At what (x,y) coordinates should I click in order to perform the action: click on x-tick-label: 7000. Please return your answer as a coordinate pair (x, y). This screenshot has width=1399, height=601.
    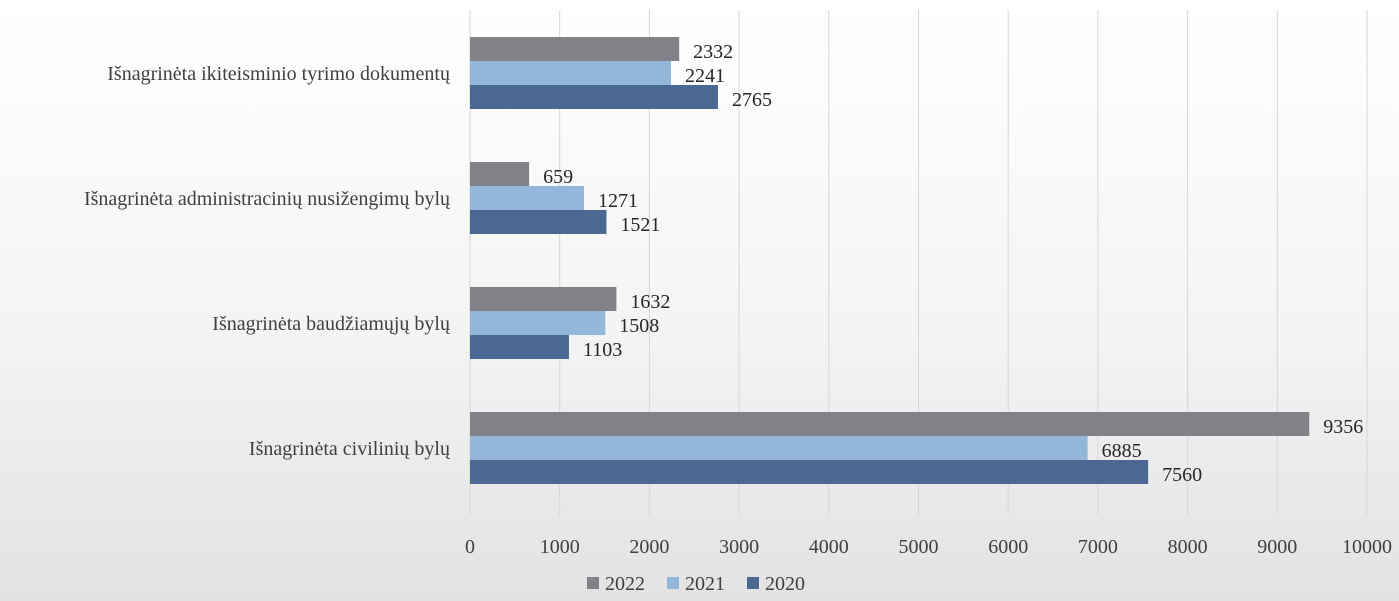
    Looking at the image, I should click on (1098, 547).